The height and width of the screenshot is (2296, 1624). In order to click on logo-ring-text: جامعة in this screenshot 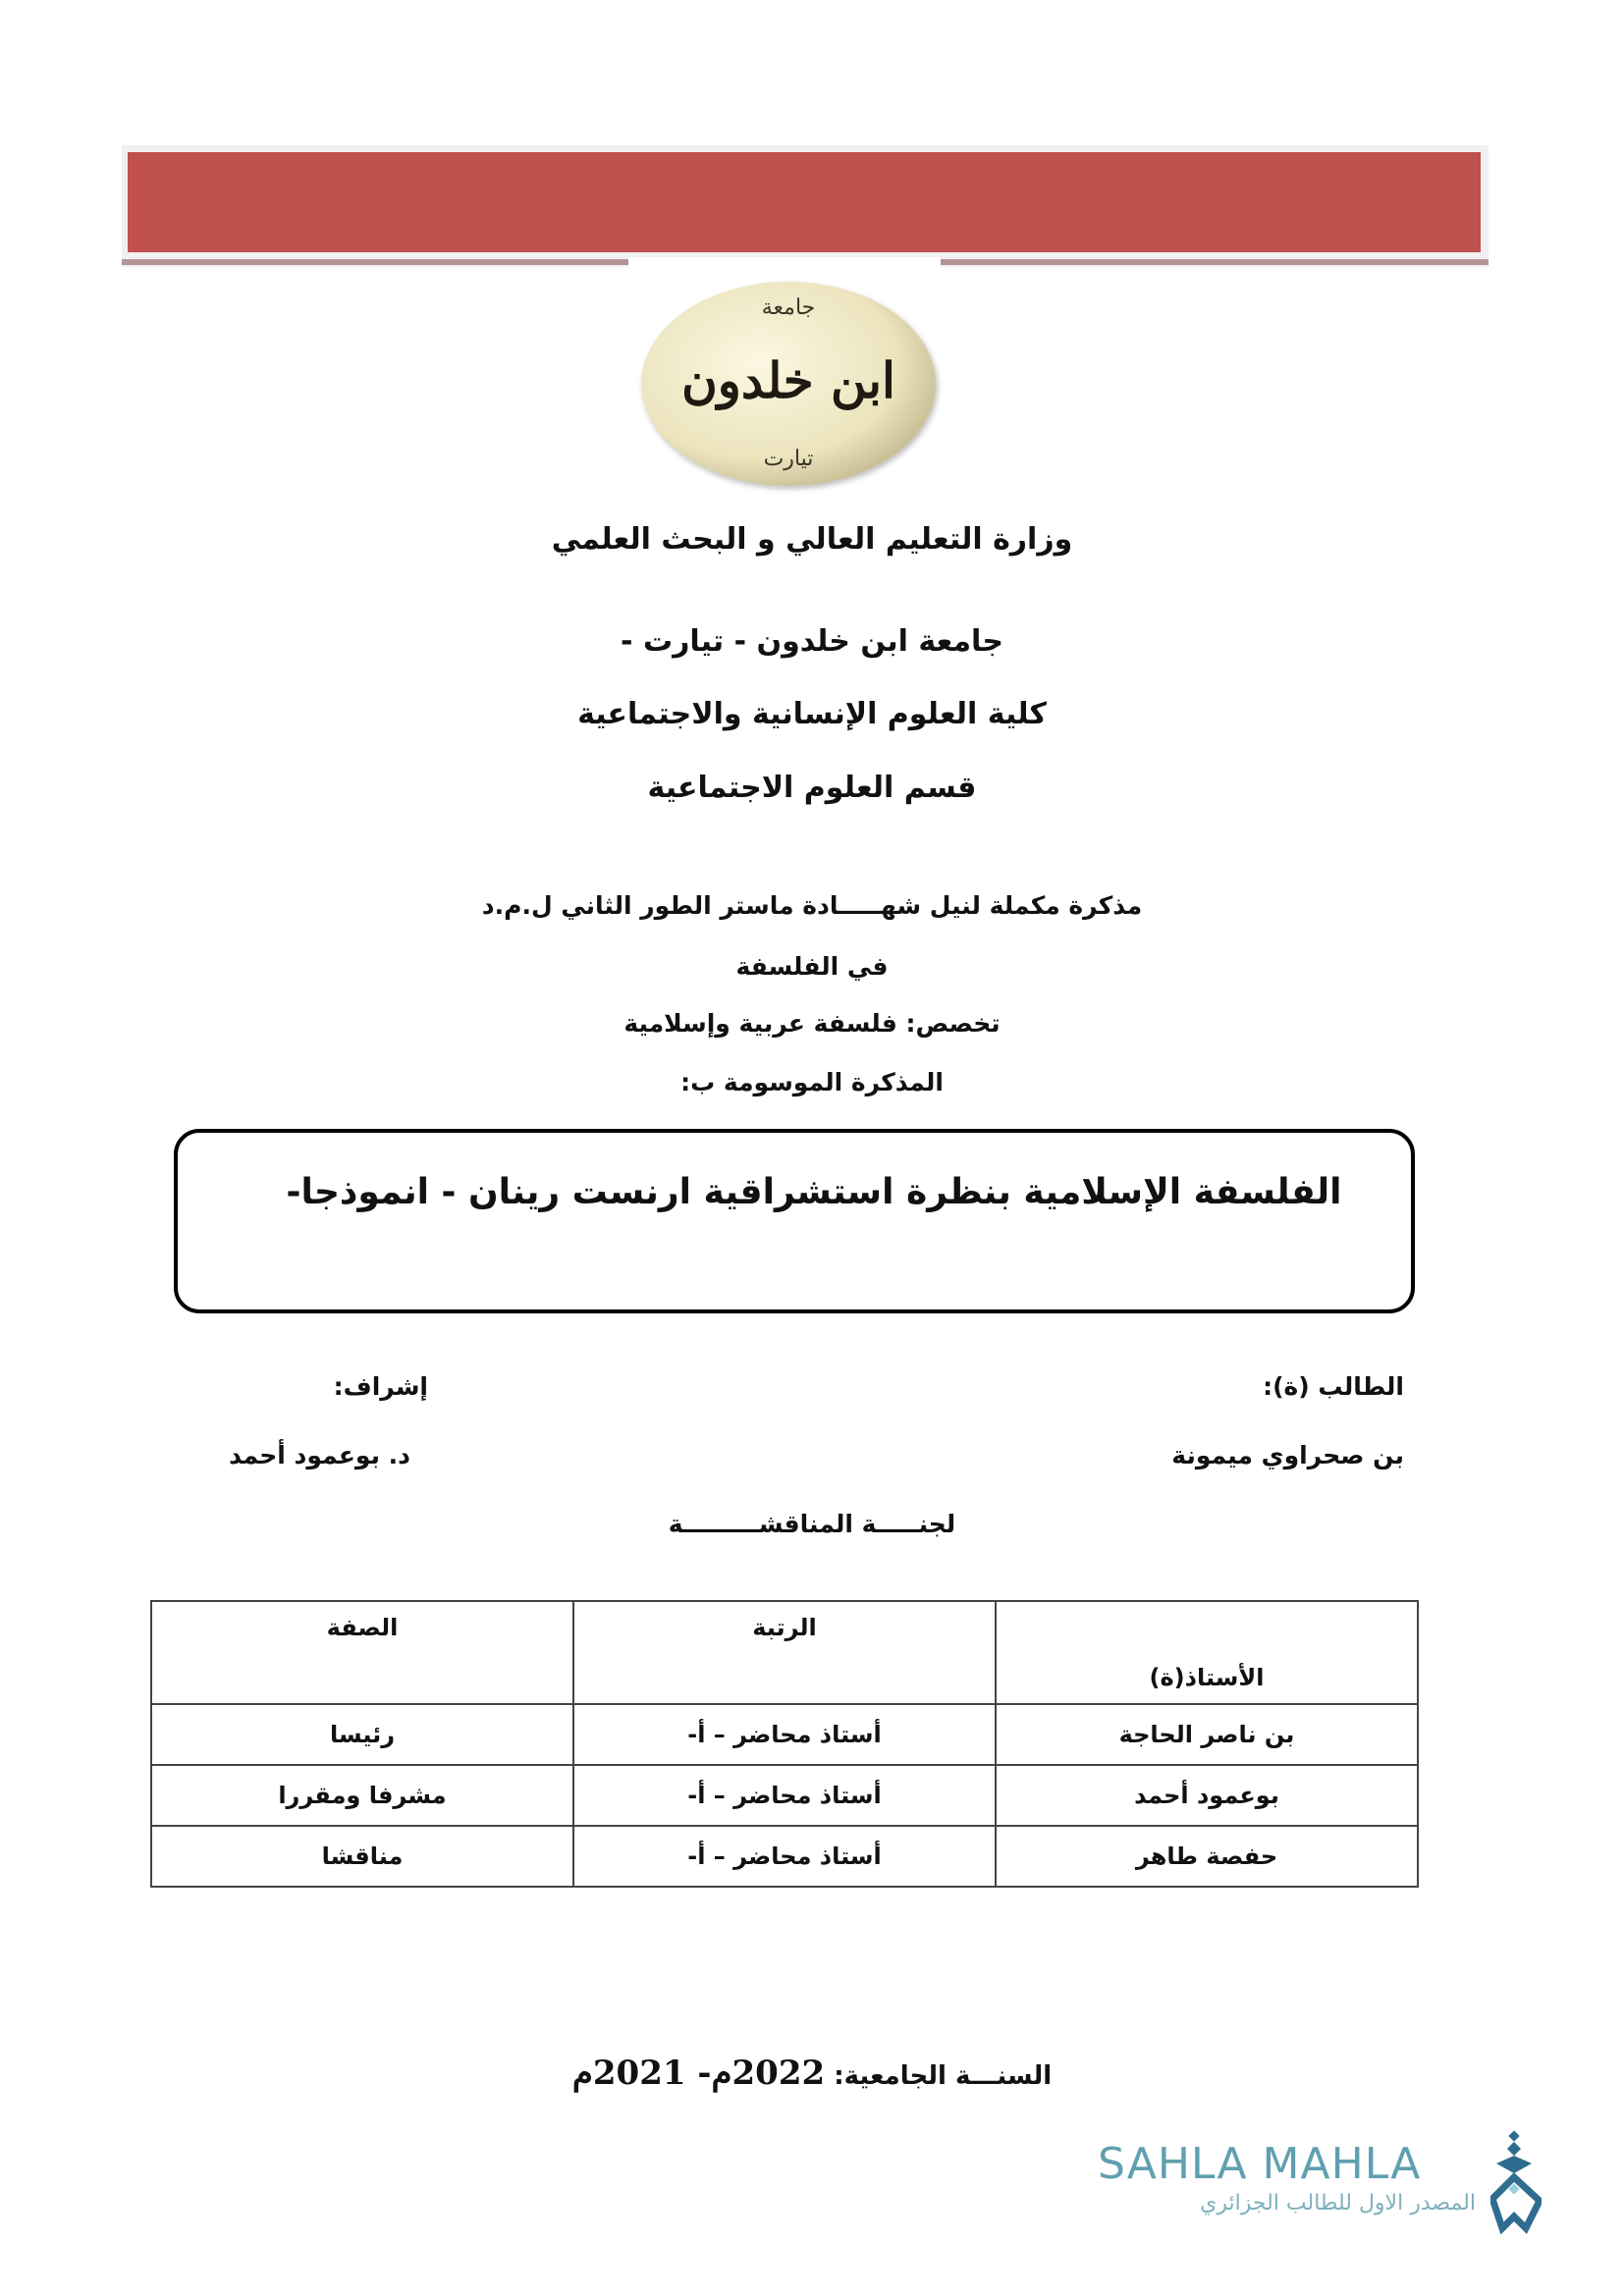, I will do `click(788, 307)`.